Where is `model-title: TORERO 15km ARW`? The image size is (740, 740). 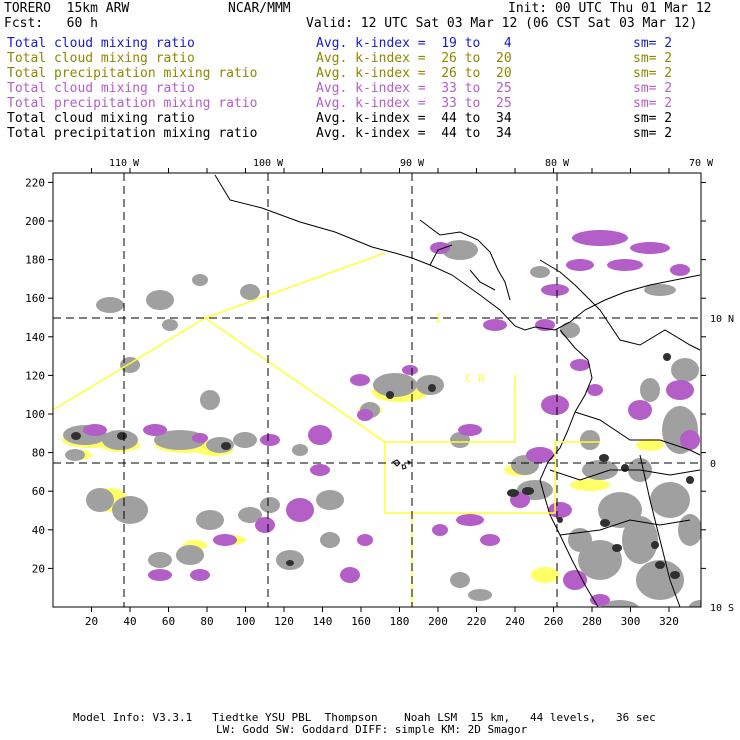
model-title: TORERO 15km ARW is located at coordinates (67, 8).